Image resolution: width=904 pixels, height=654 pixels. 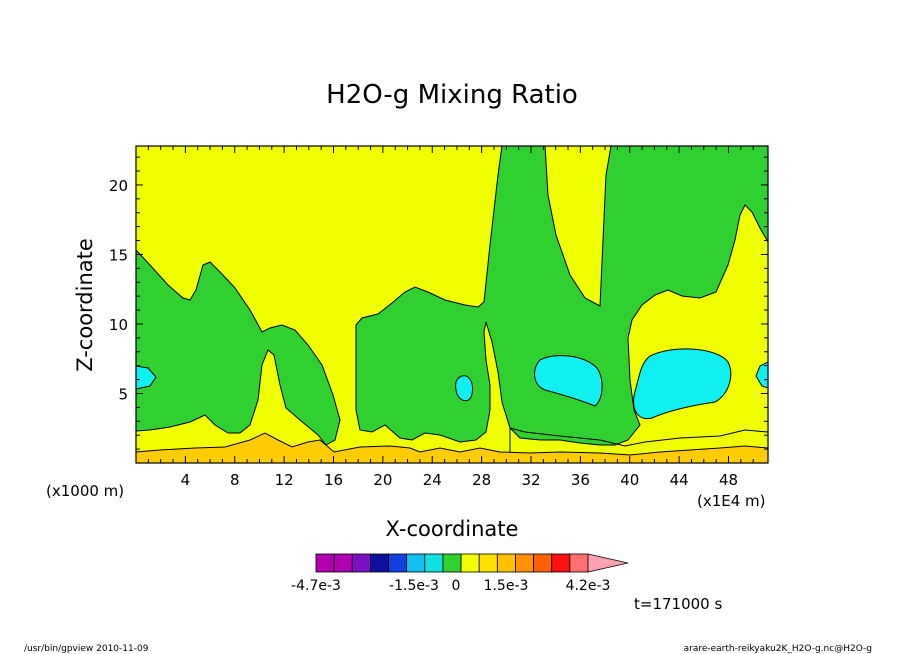 I want to click on y-axis-label: Z-coordinate, so click(x=85, y=305).